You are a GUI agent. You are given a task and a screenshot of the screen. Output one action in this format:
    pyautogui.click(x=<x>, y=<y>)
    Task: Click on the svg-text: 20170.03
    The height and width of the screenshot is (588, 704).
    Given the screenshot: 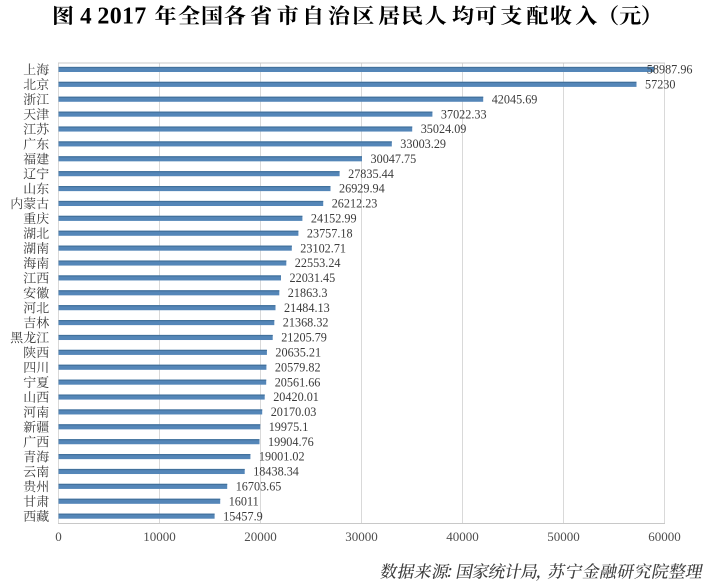 What is the action you would take?
    pyautogui.click(x=294, y=412)
    